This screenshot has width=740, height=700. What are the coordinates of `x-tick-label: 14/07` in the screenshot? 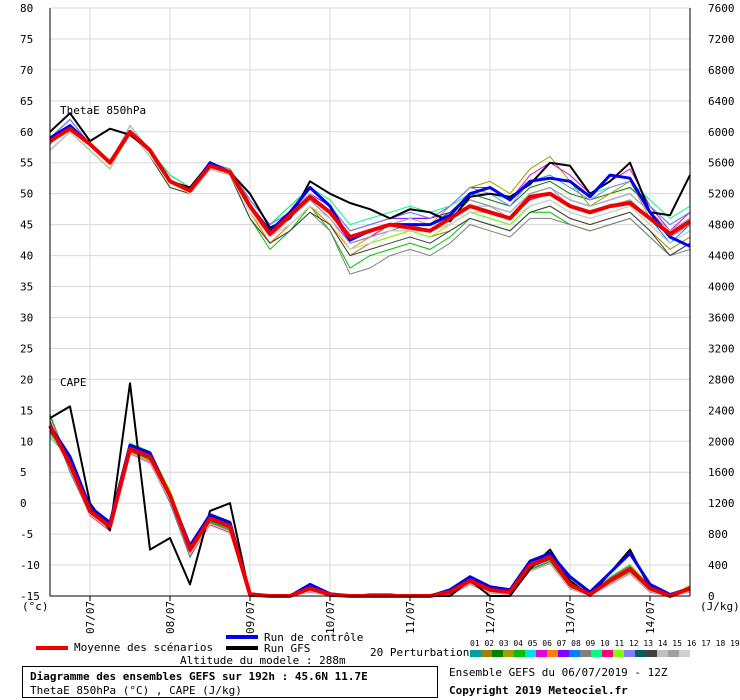 It's located at (650, 617).